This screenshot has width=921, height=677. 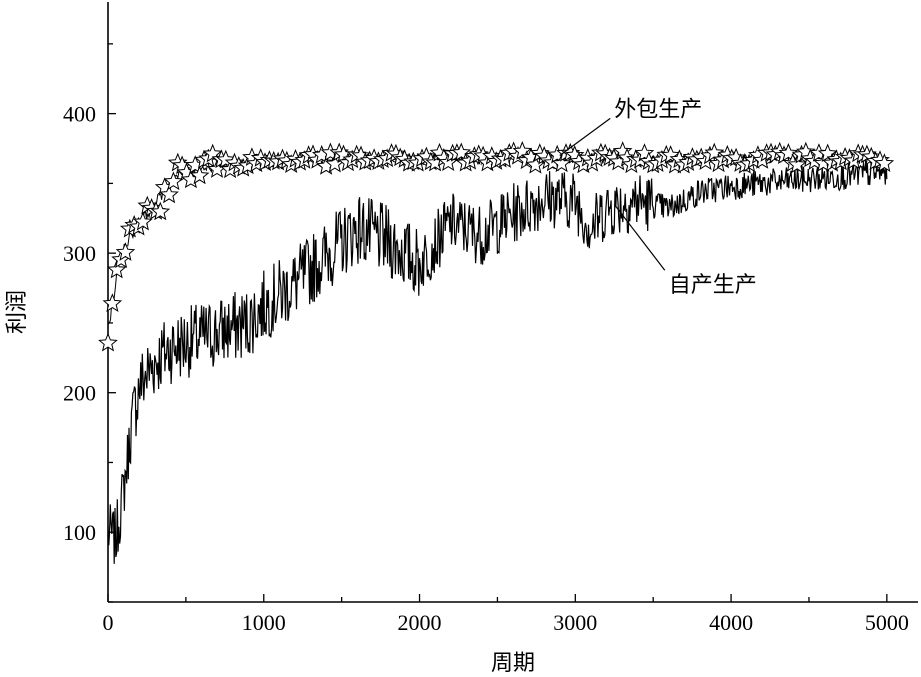 I want to click on y-tick-label: 400, so click(x=79, y=114).